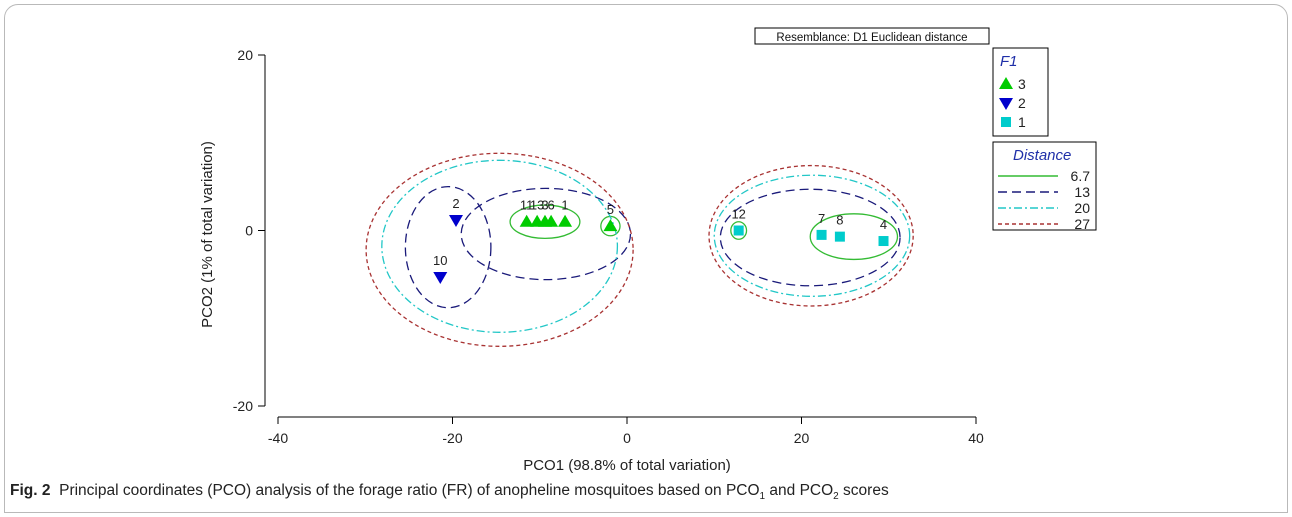 This screenshot has width=1292, height=517. I want to click on caption-sub-1: 1, so click(762, 497).